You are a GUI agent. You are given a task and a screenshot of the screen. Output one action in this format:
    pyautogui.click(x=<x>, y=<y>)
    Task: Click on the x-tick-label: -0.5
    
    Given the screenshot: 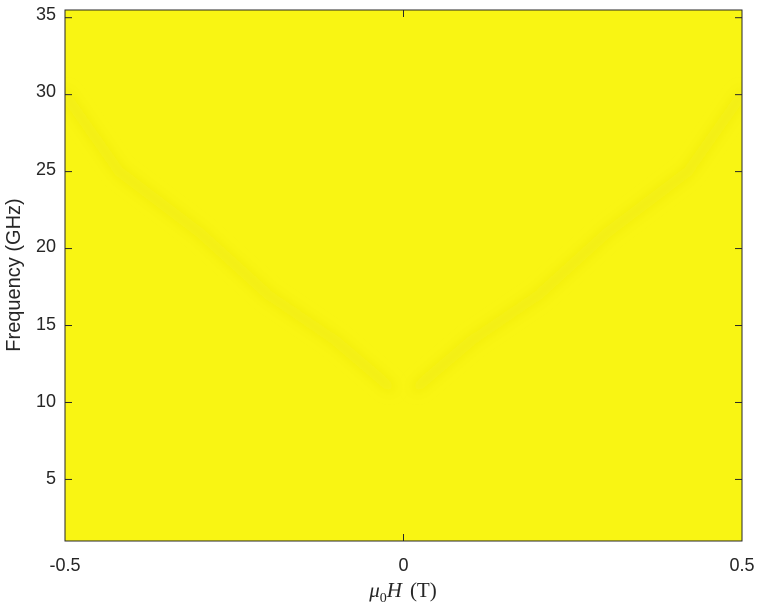 What is the action you would take?
    pyautogui.click(x=64, y=565)
    